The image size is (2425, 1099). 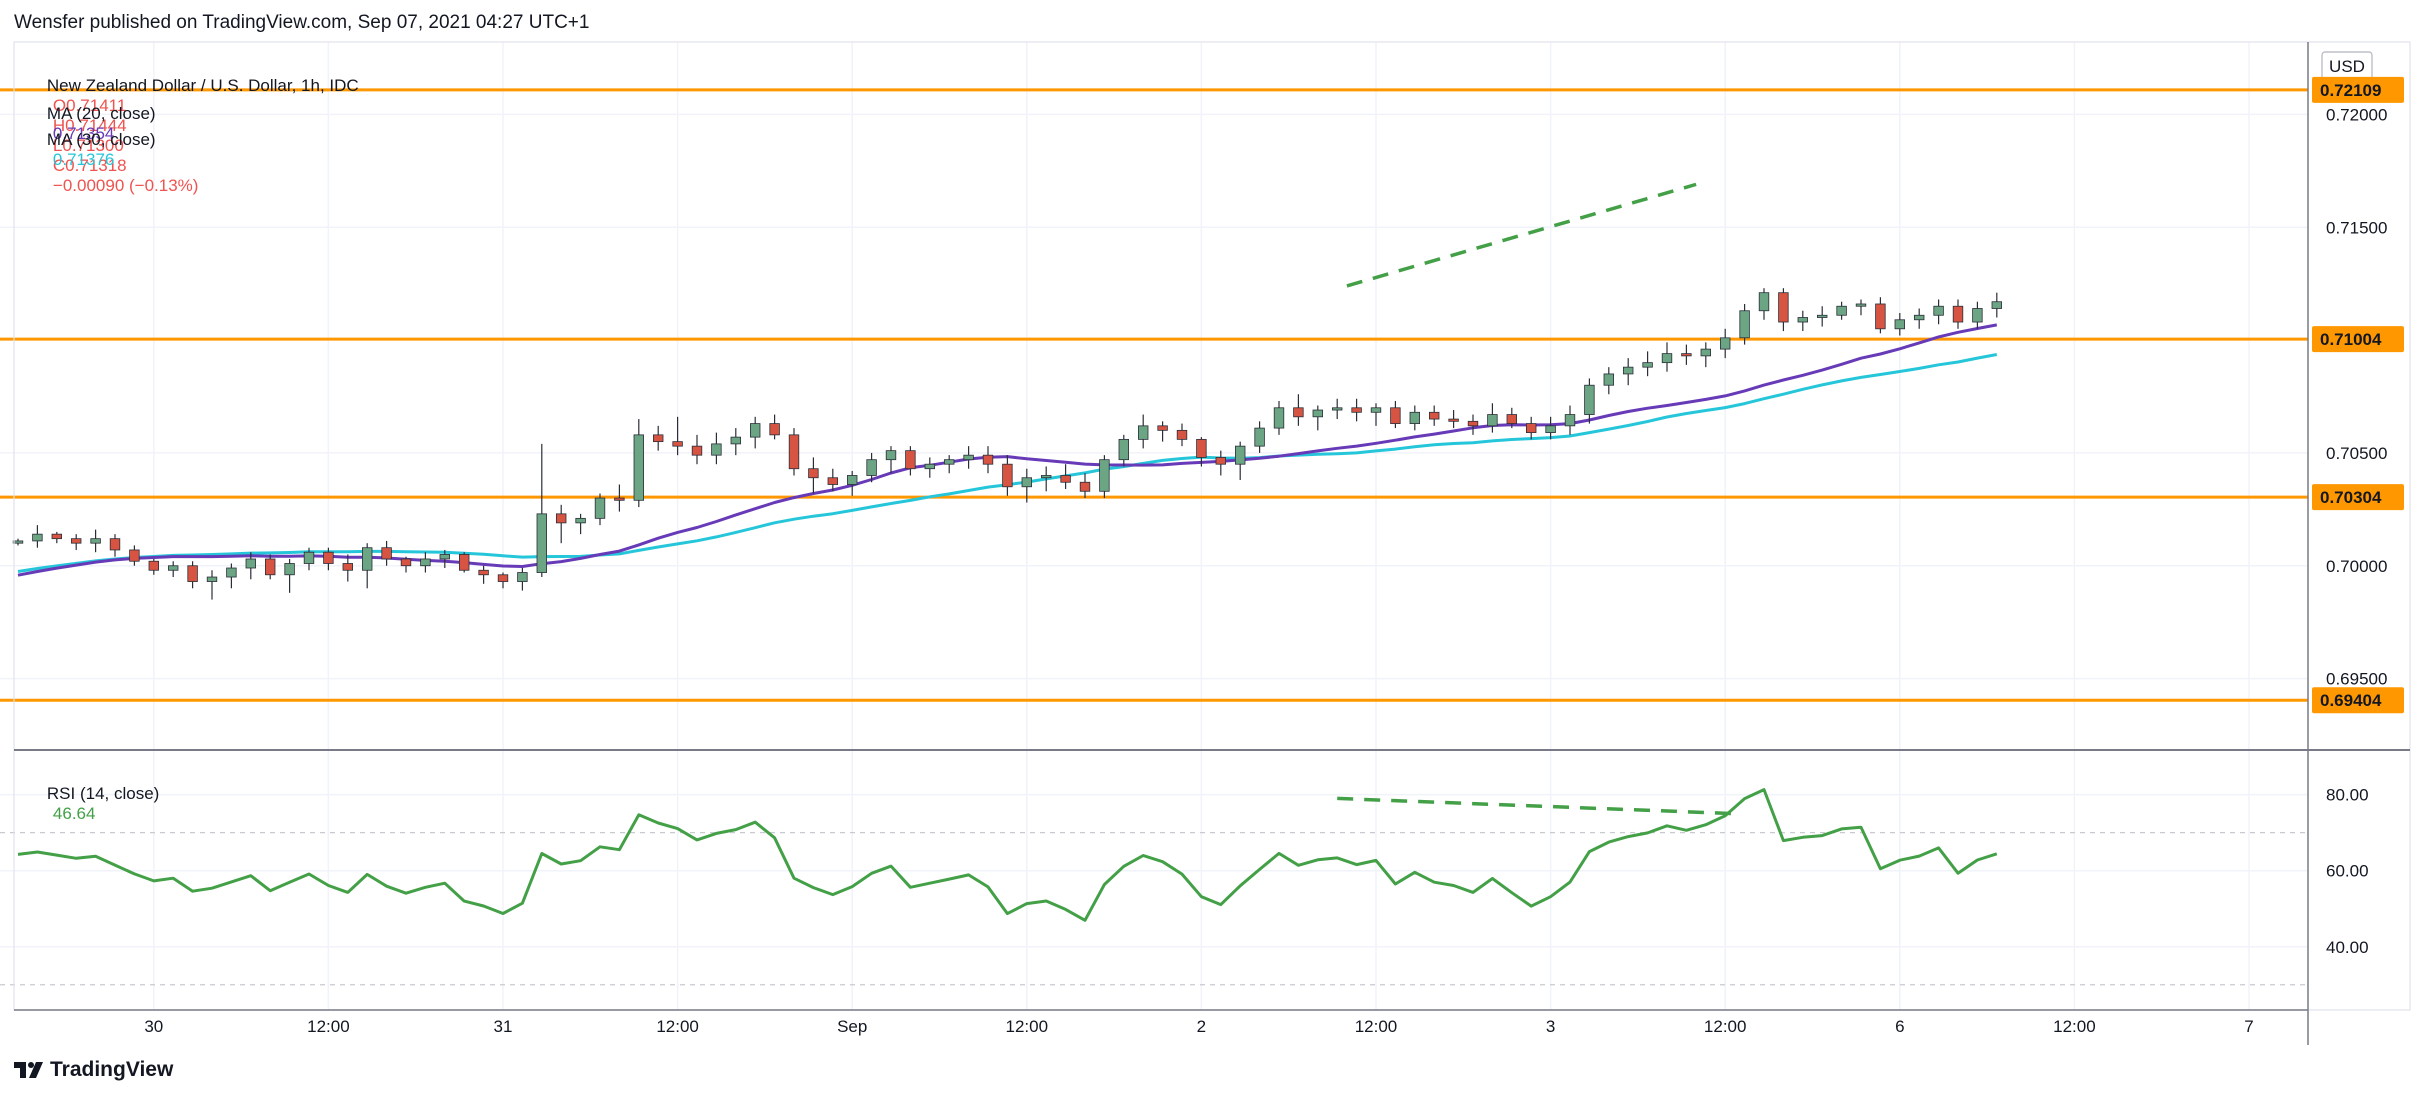 What do you see at coordinates (1201, 1026) in the screenshot?
I see `time-tick-label: 2` at bounding box center [1201, 1026].